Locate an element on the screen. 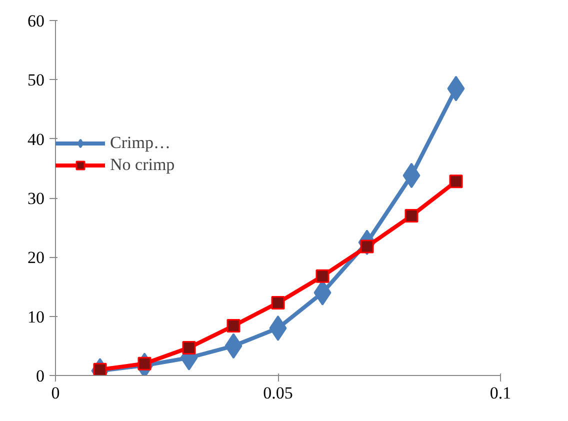 The width and height of the screenshot is (568, 421). y-tick-label: 60 is located at coordinates (36, 21).